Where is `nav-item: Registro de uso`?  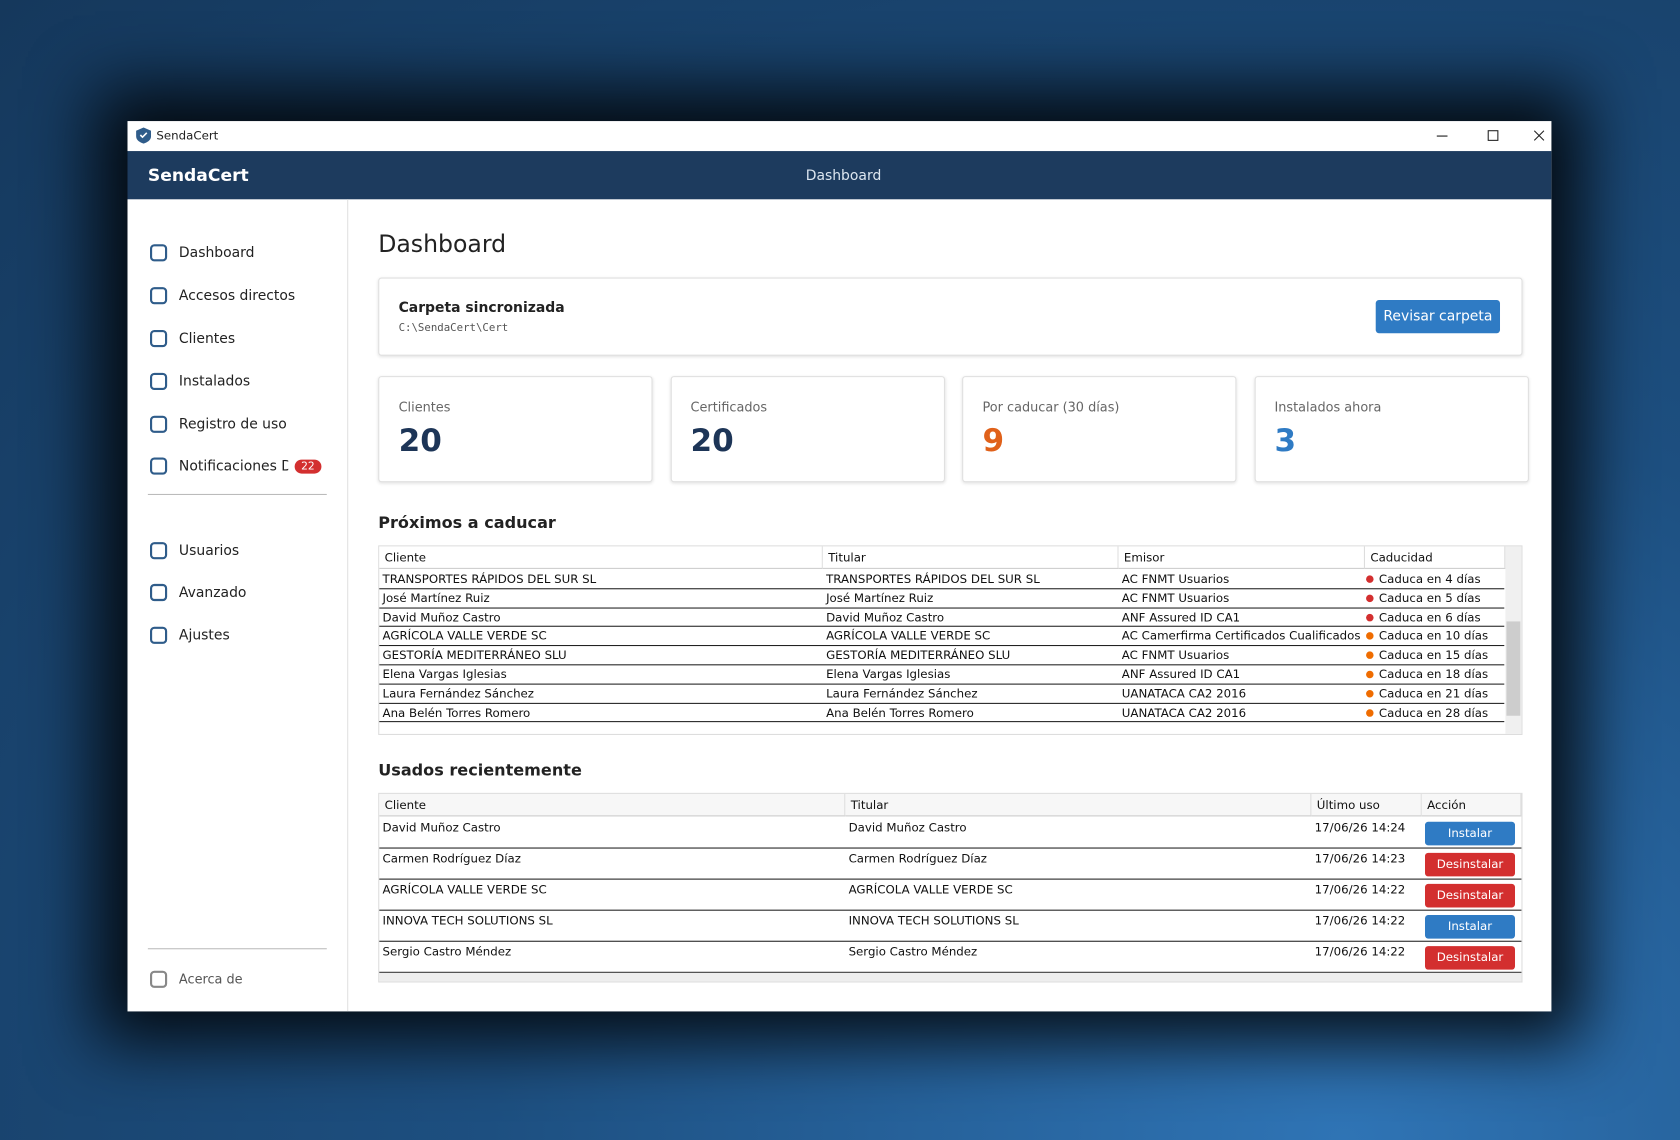 nav-item: Registro de uso is located at coordinates (218, 424).